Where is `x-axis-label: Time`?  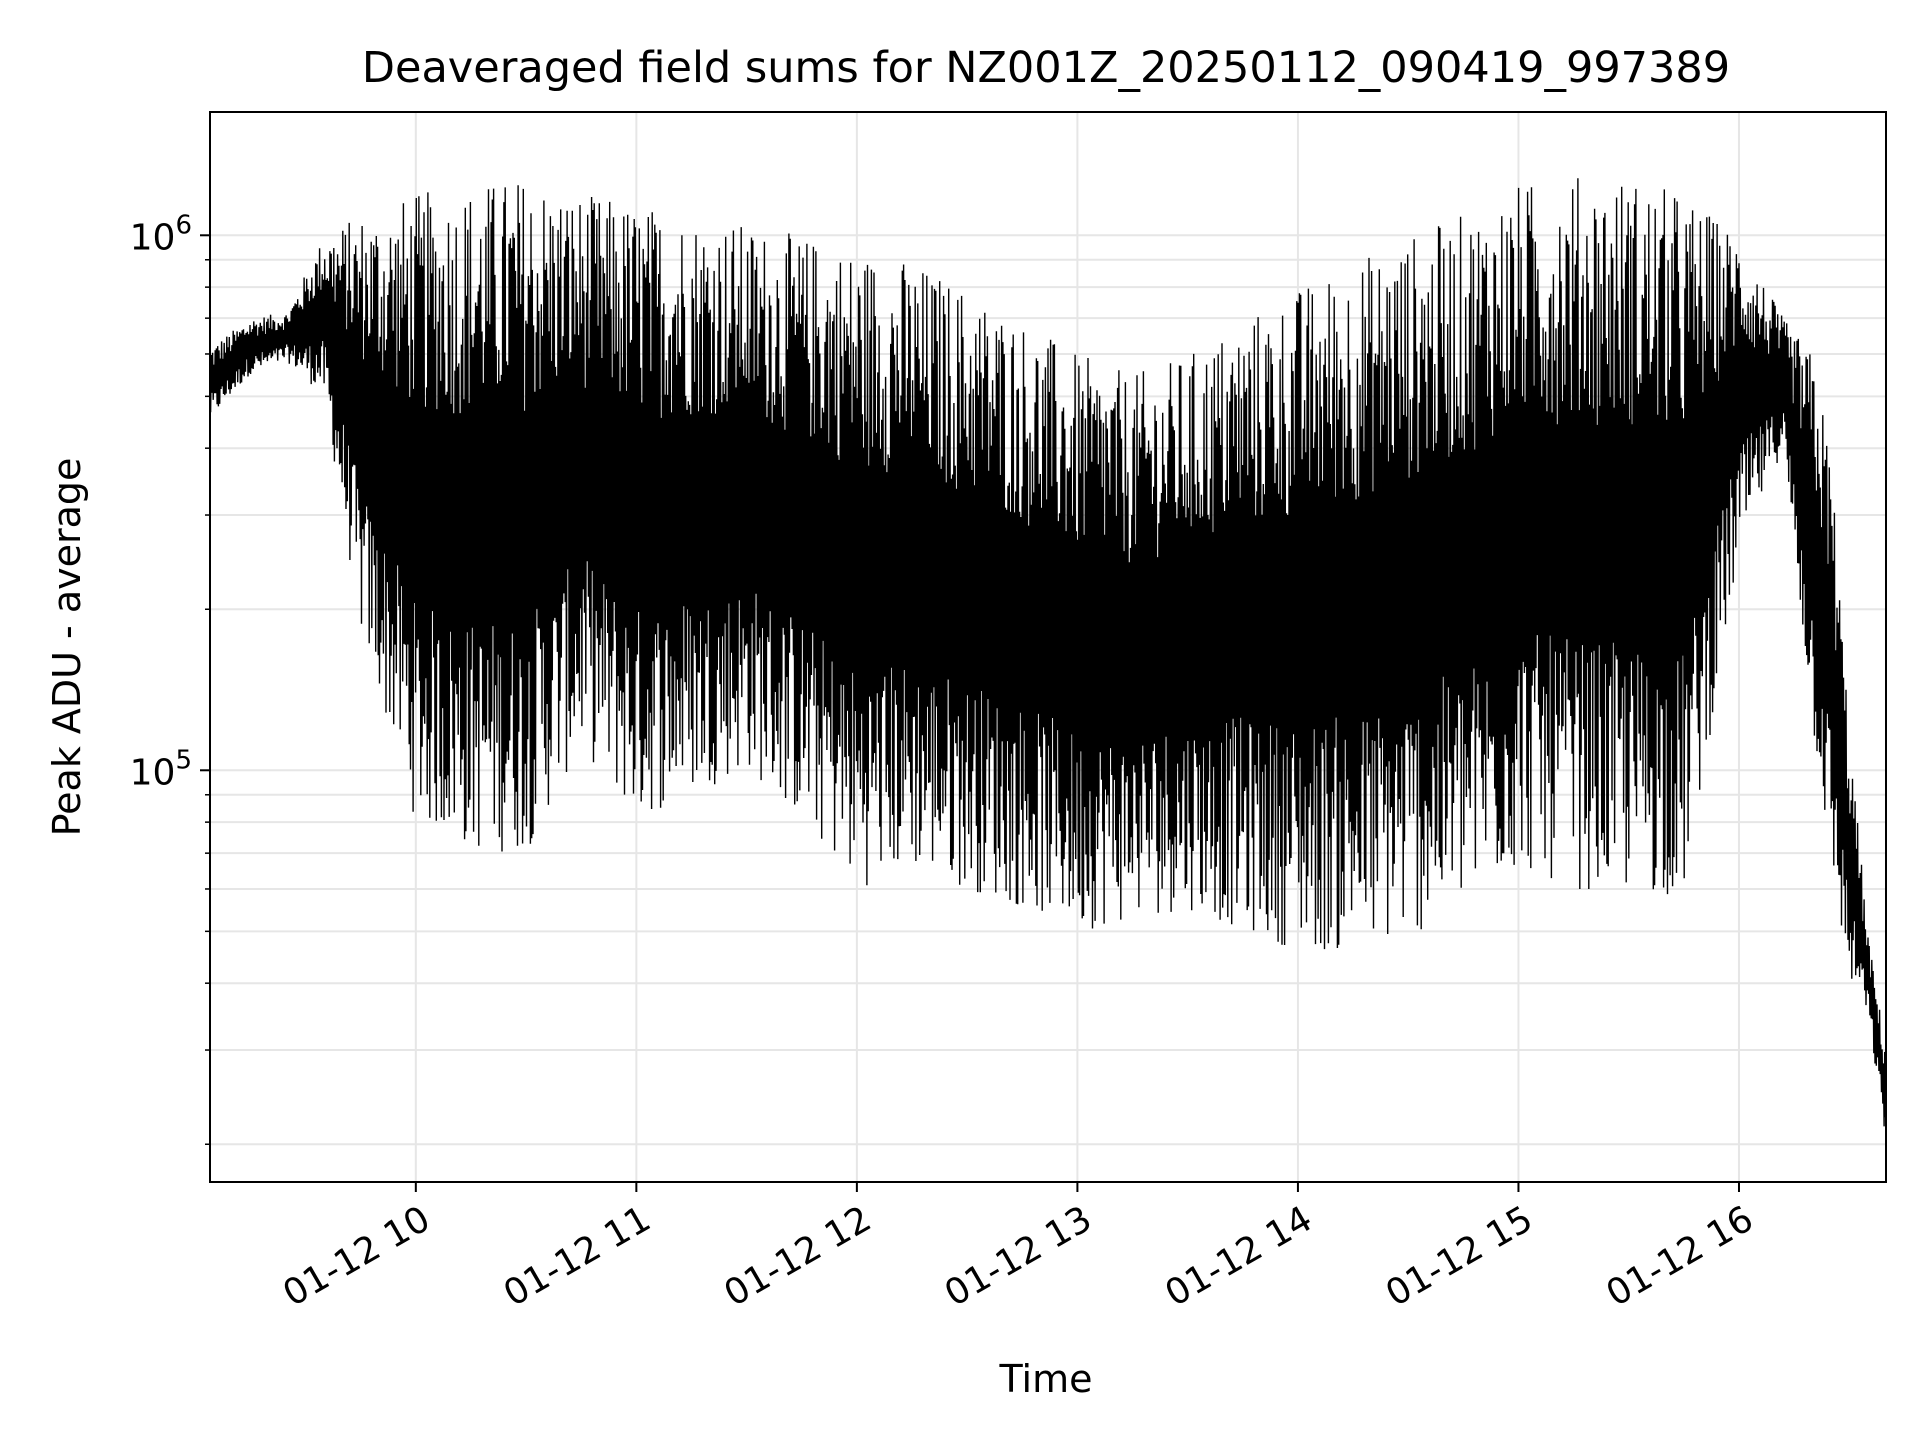 x-axis-label: Time is located at coordinates (1046, 1379).